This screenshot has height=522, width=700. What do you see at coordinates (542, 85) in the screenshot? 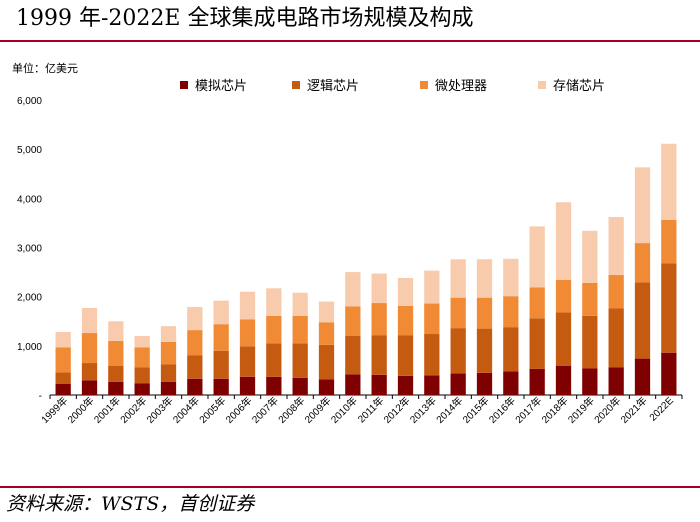
I see `legend-swatch` at bounding box center [542, 85].